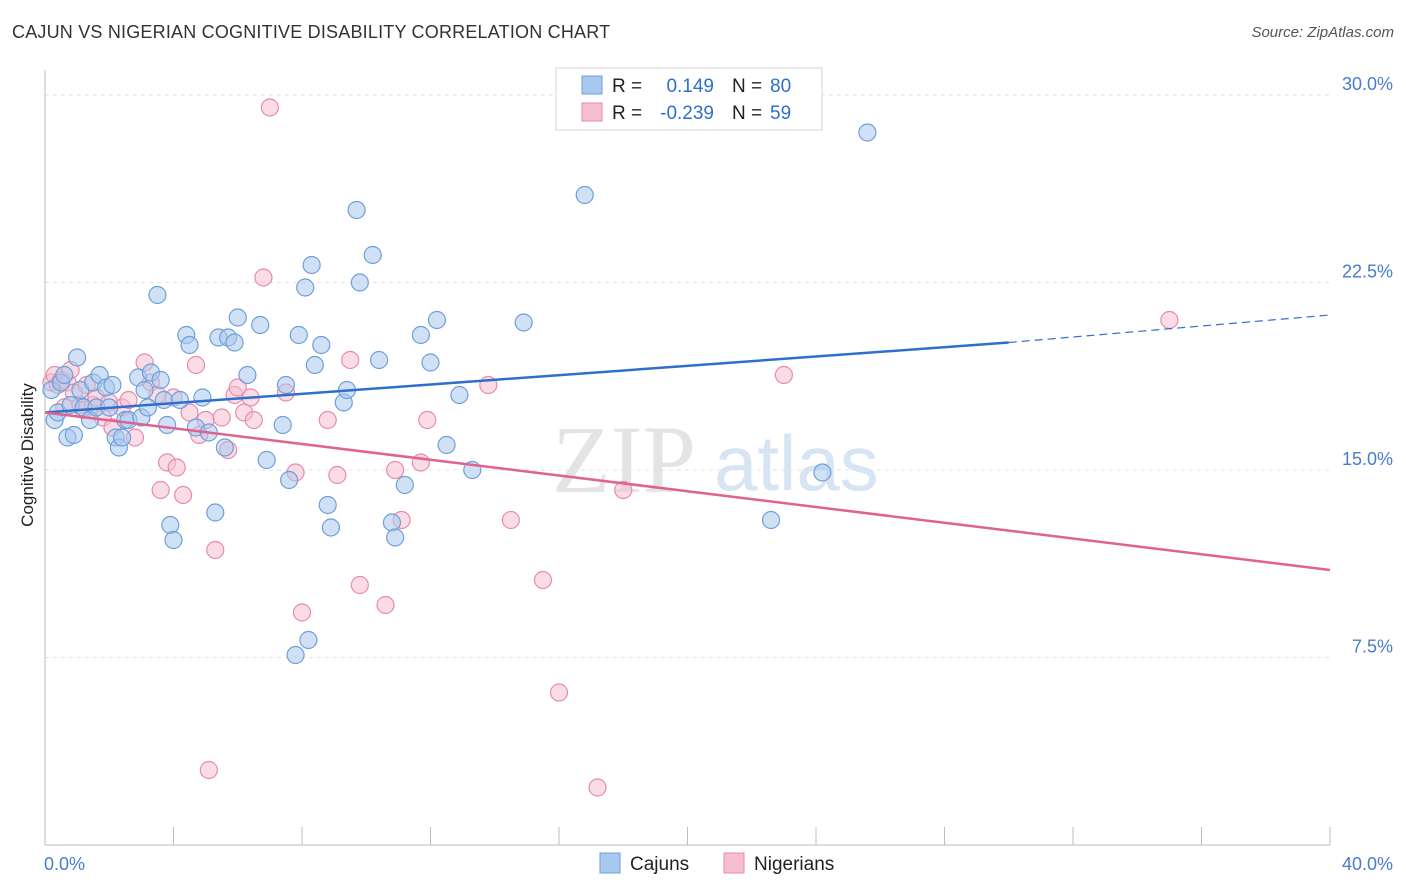 The width and height of the screenshot is (1406, 892). Describe the element at coordinates (1367, 84) in the screenshot. I see `y-tick-label: 30.0%` at that location.